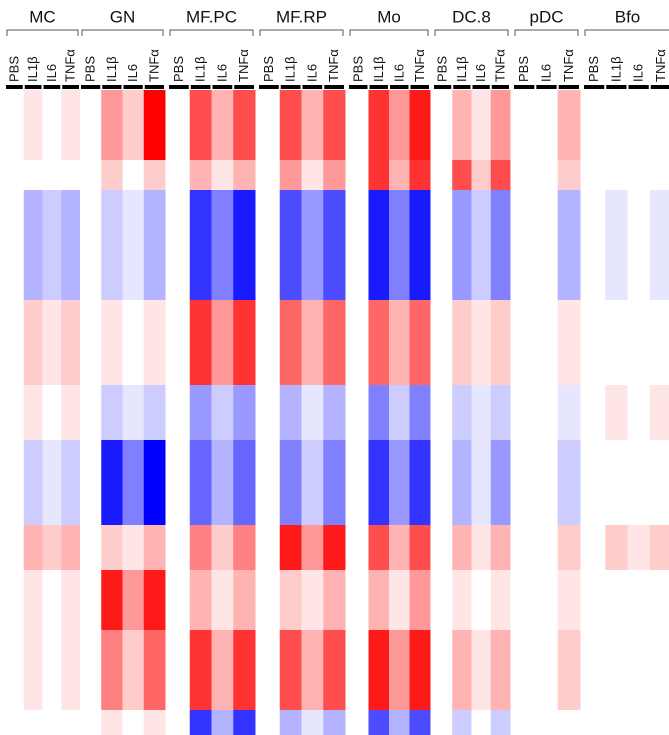 This screenshot has height=735, width=669. I want to click on group-label: Bfo, so click(628, 16).